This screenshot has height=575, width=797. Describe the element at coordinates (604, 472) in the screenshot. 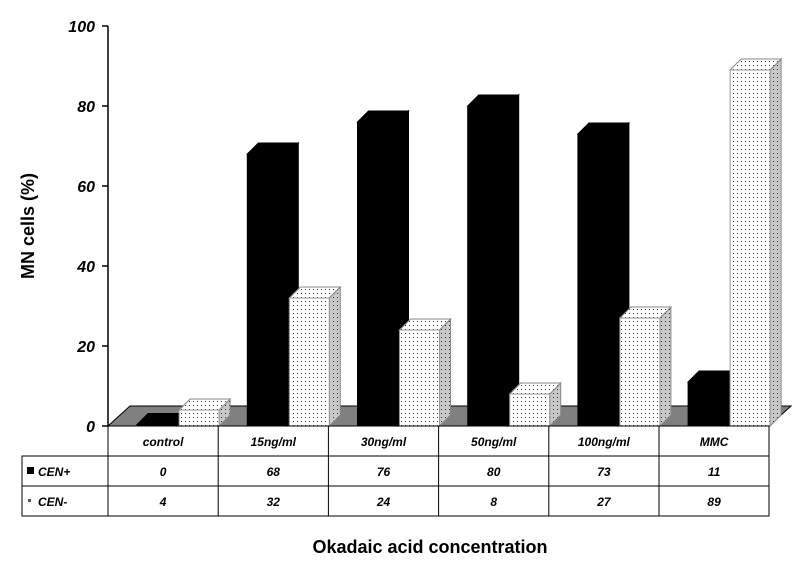

I see `table-cell-cen-plus: 73` at that location.